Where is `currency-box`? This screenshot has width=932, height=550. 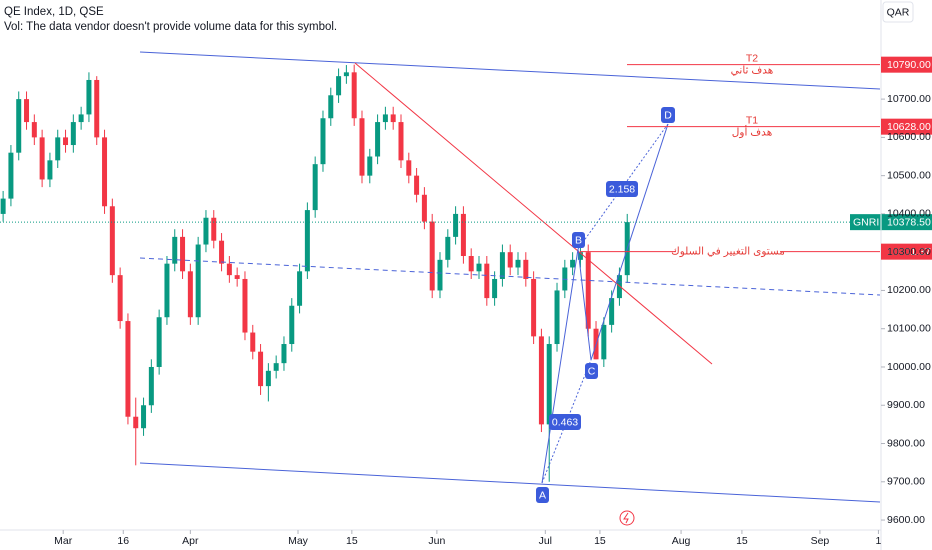 currency-box is located at coordinates (898, 12).